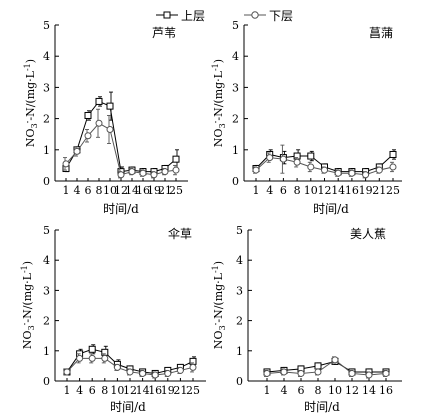 The width and height of the screenshot is (425, 418). What do you see at coordinates (322, 407) in the screenshot?
I see `panel-4-xlabel: 时间/d` at bounding box center [322, 407].